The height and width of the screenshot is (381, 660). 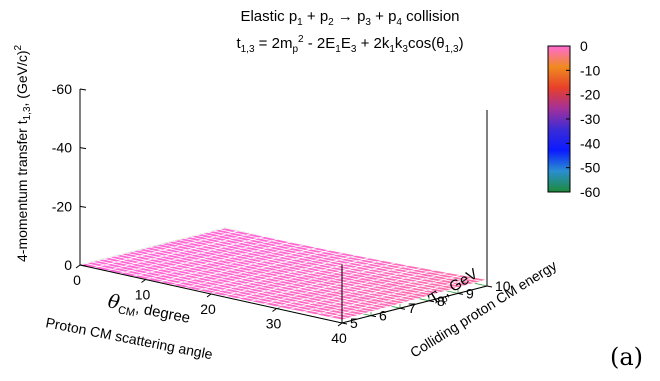 I want to click on y-tick-label: 8, so click(x=441, y=301).